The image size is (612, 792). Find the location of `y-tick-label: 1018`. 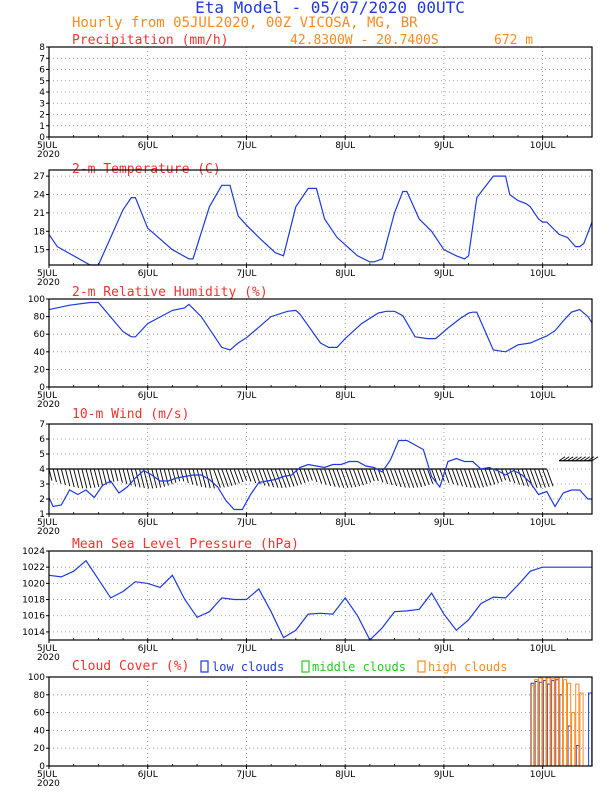

y-tick-label: 1018 is located at coordinates (33, 601).